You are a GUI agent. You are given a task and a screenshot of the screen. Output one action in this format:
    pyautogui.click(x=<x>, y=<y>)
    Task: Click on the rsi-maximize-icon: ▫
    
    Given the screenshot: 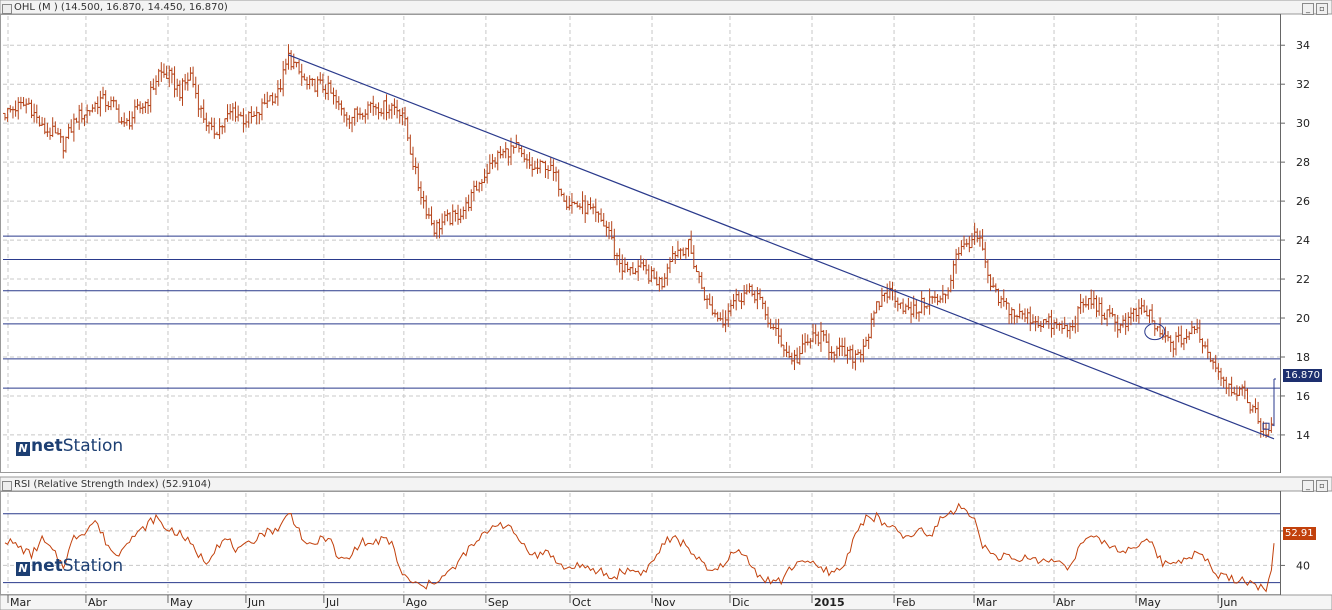 What is the action you would take?
    pyautogui.click(x=1322, y=486)
    